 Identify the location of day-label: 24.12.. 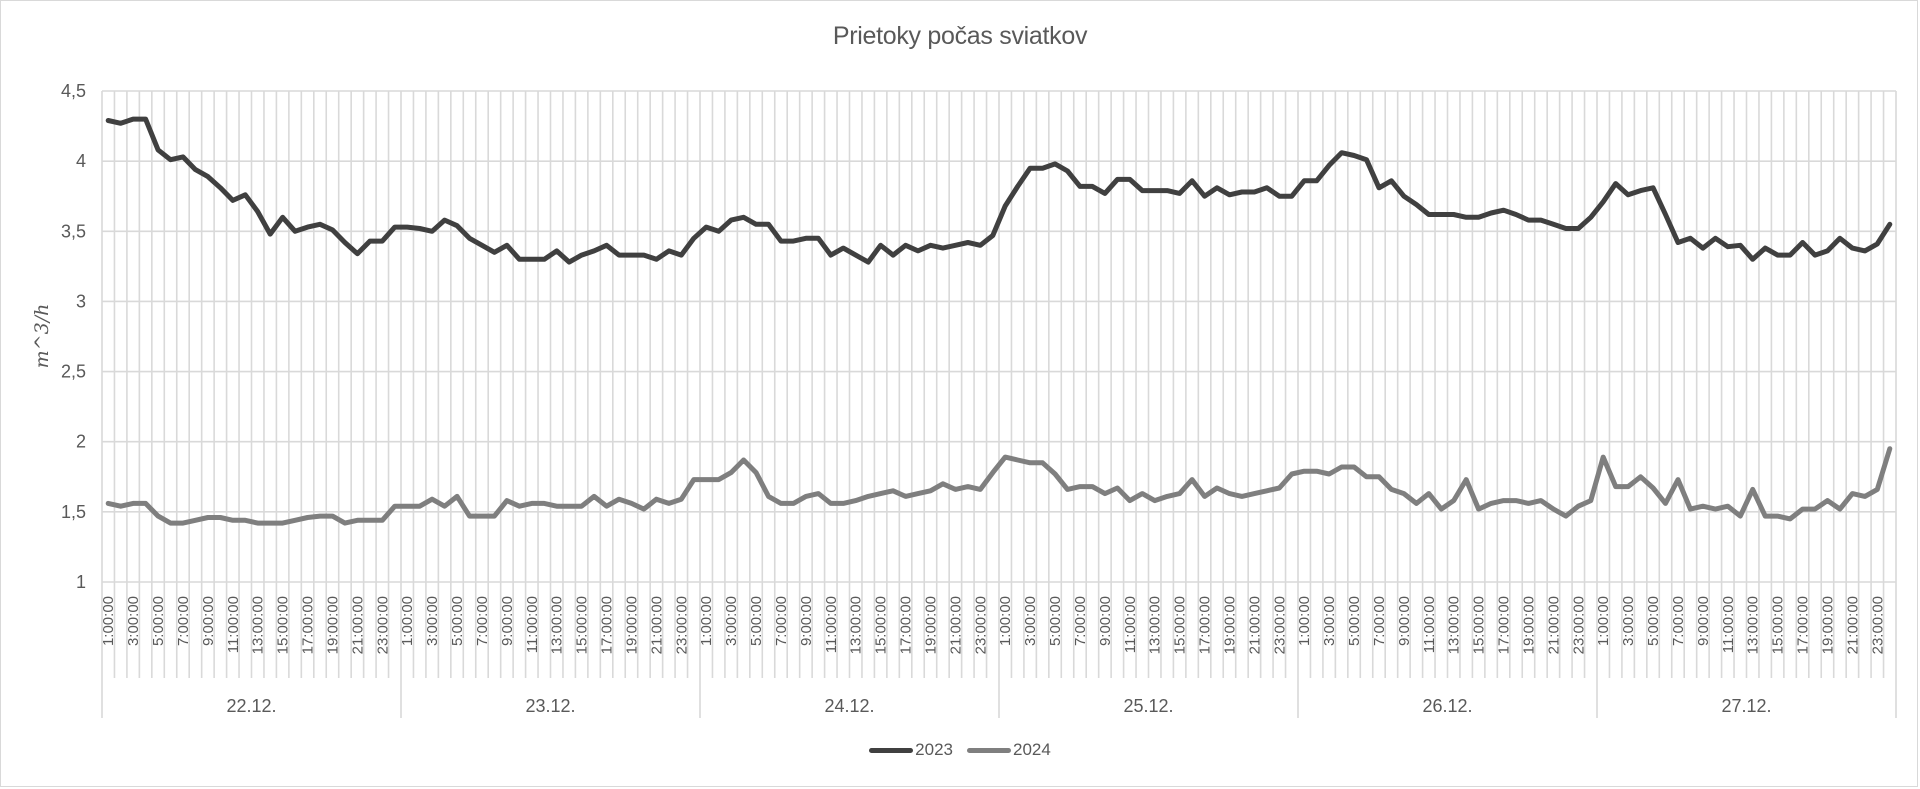
(849, 706).